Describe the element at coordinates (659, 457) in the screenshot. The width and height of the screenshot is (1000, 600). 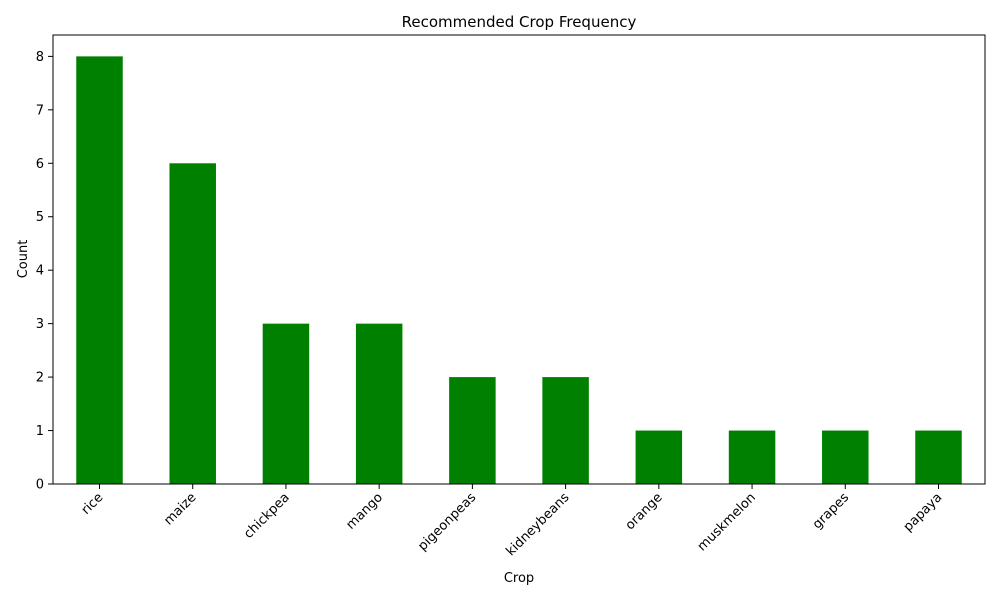
I see `bar-orange` at that location.